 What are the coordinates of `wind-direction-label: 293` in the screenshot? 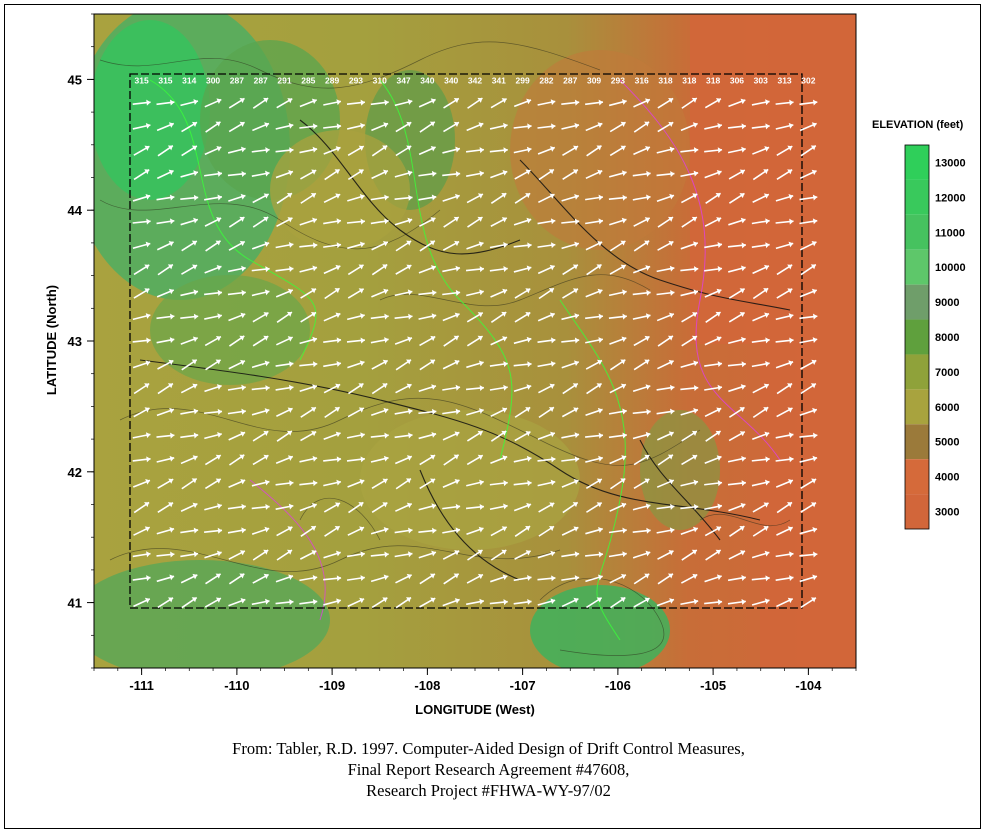 It's located at (356, 80).